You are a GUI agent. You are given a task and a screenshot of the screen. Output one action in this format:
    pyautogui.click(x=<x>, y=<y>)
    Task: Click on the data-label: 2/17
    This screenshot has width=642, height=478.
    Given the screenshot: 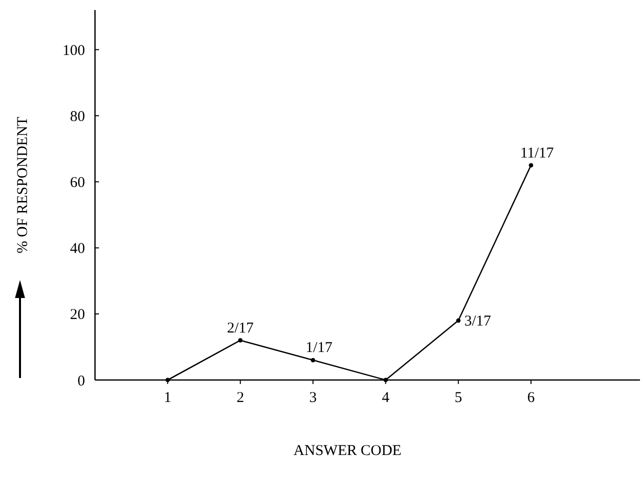 What is the action you would take?
    pyautogui.click(x=240, y=328)
    